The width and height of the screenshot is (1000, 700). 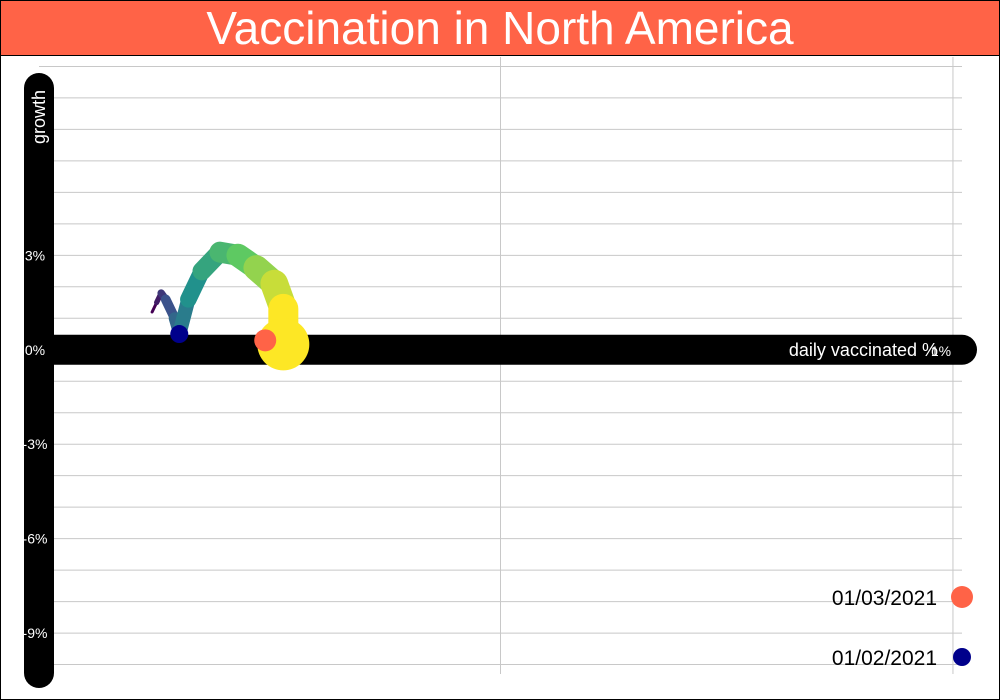 I want to click on legend-label: 01/02/2021, so click(x=884, y=658).